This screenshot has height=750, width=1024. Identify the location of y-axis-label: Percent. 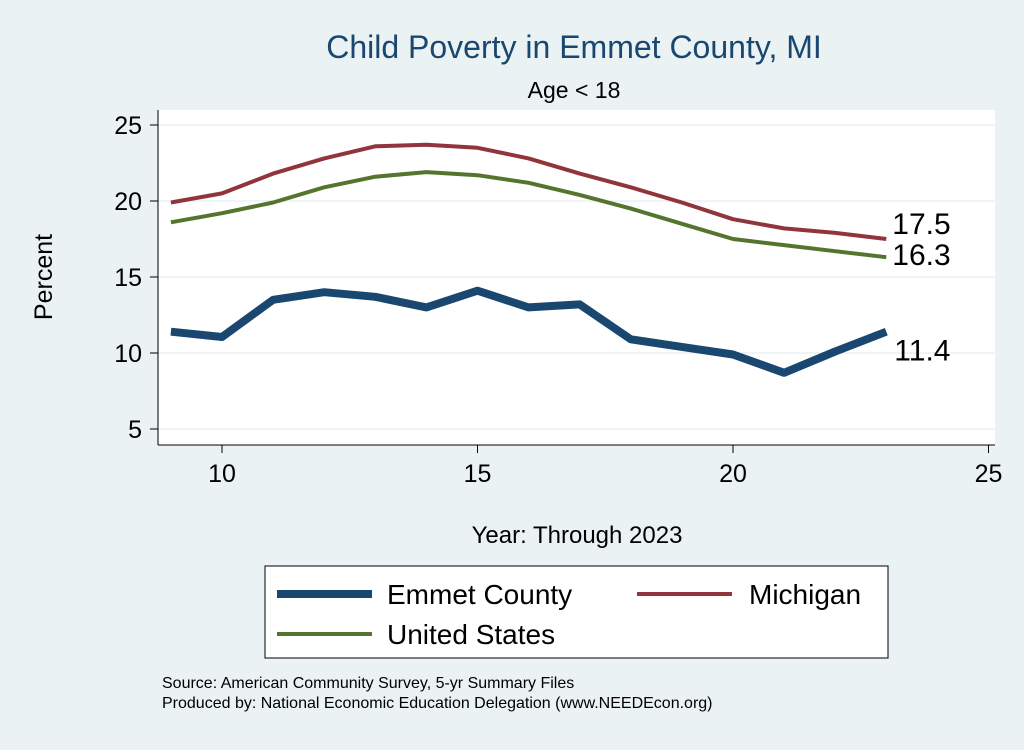
(44, 277).